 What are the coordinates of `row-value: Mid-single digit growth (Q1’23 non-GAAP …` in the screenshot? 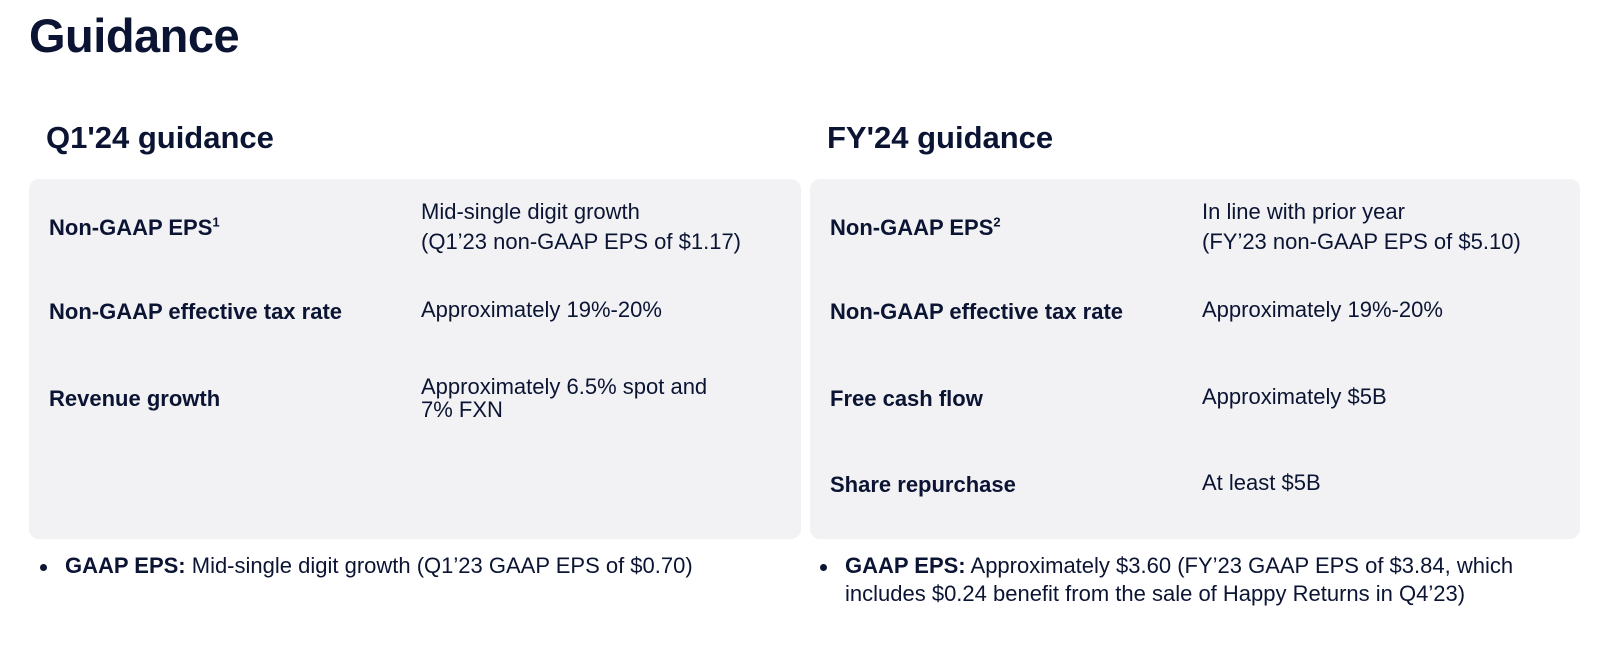 It's located at (581, 226).